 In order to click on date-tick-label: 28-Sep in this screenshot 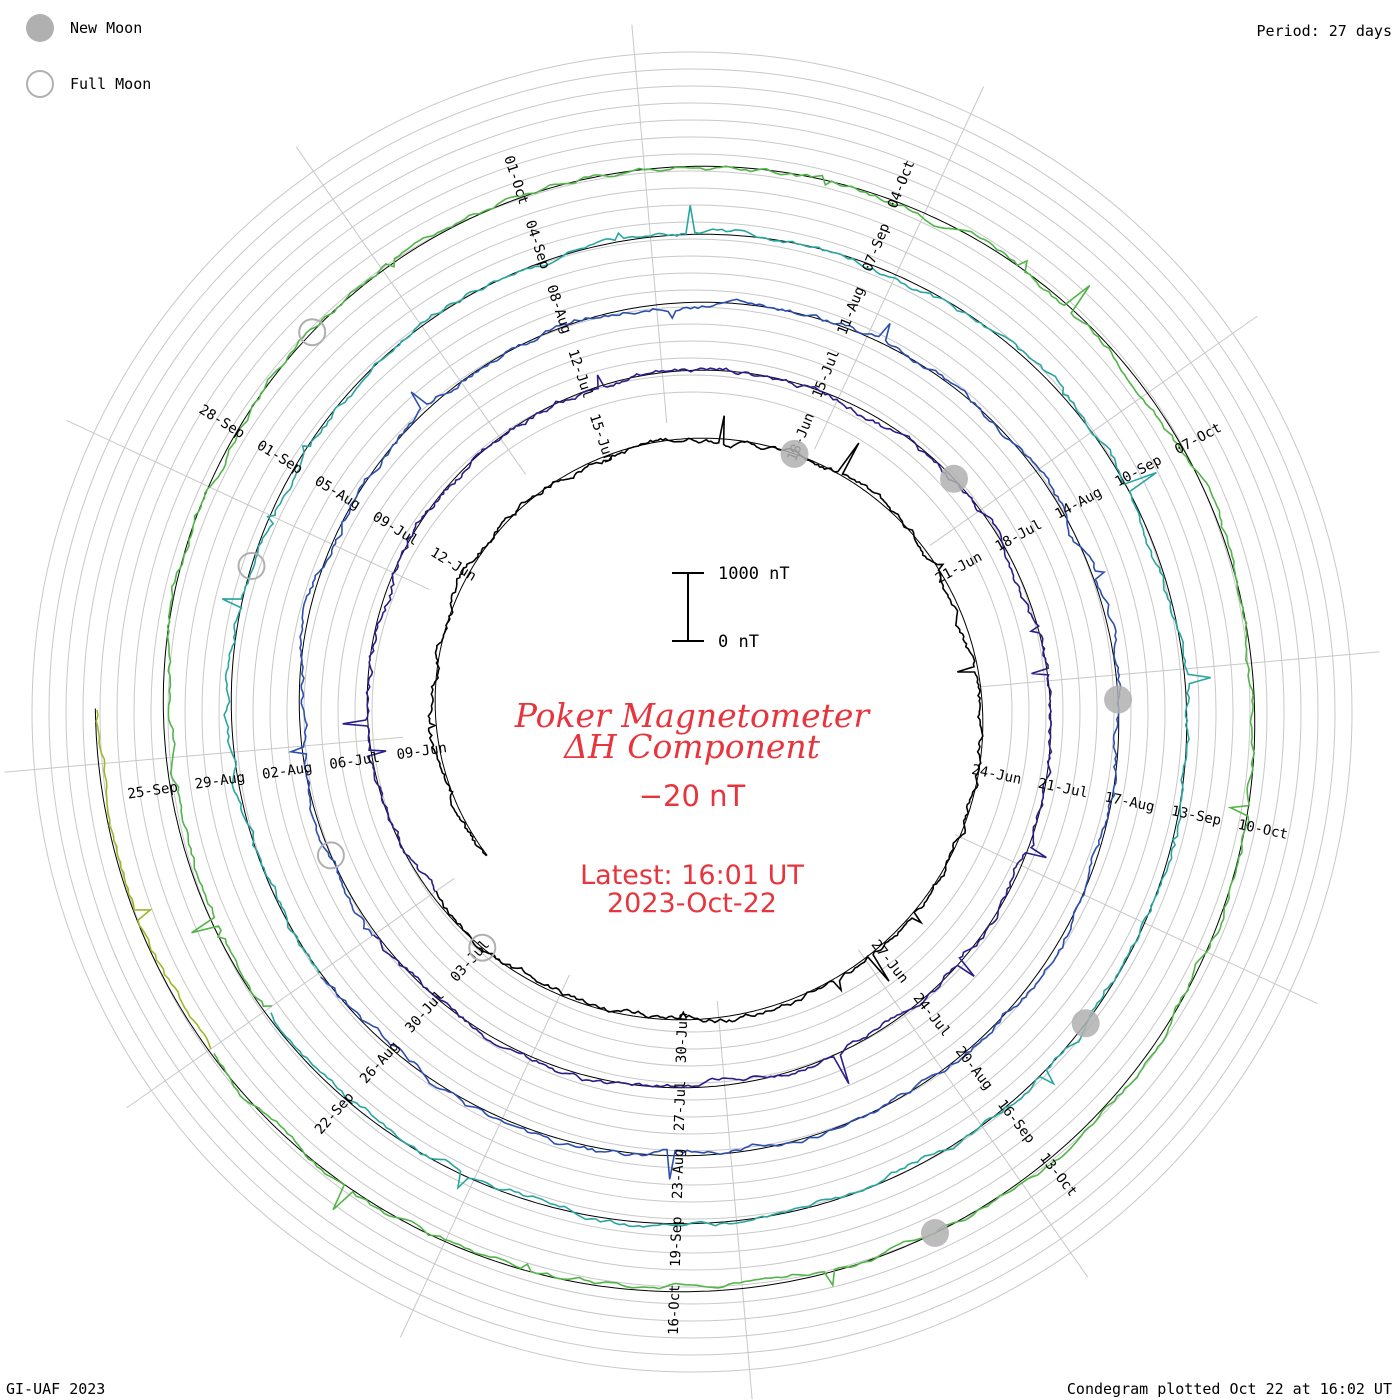, I will do `click(221, 422)`.